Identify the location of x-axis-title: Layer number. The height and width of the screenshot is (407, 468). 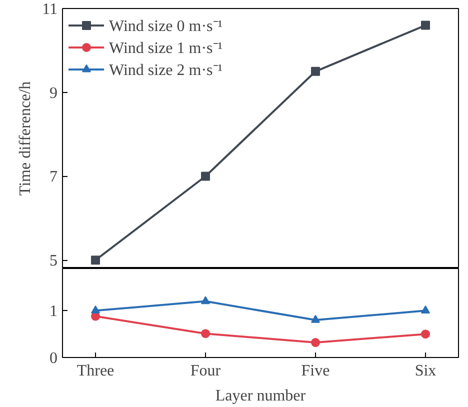
(260, 396).